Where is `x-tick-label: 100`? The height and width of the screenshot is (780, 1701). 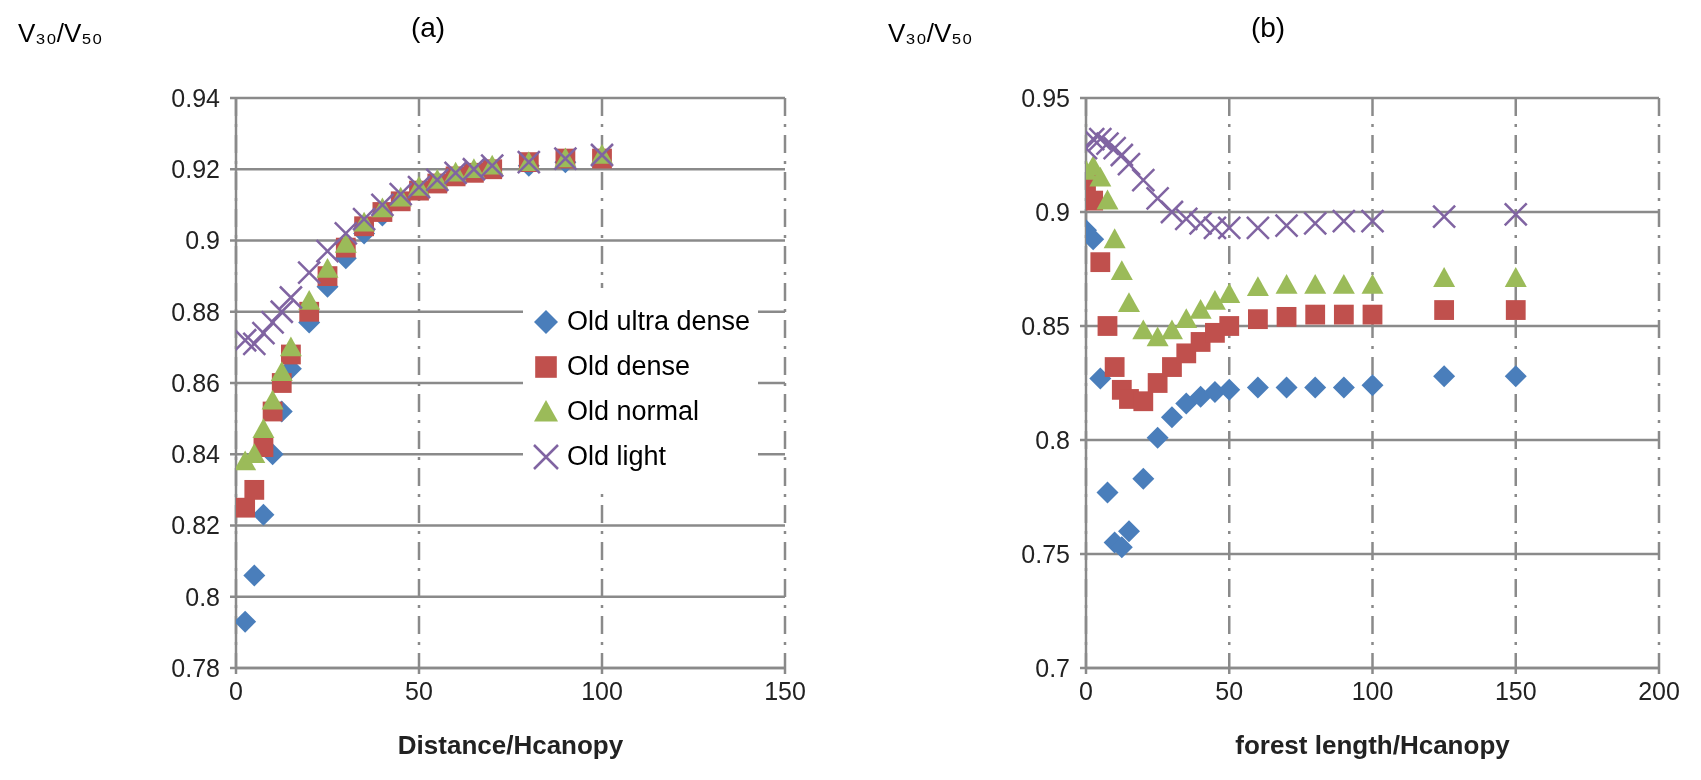
x-tick-label: 100 is located at coordinates (1372, 690).